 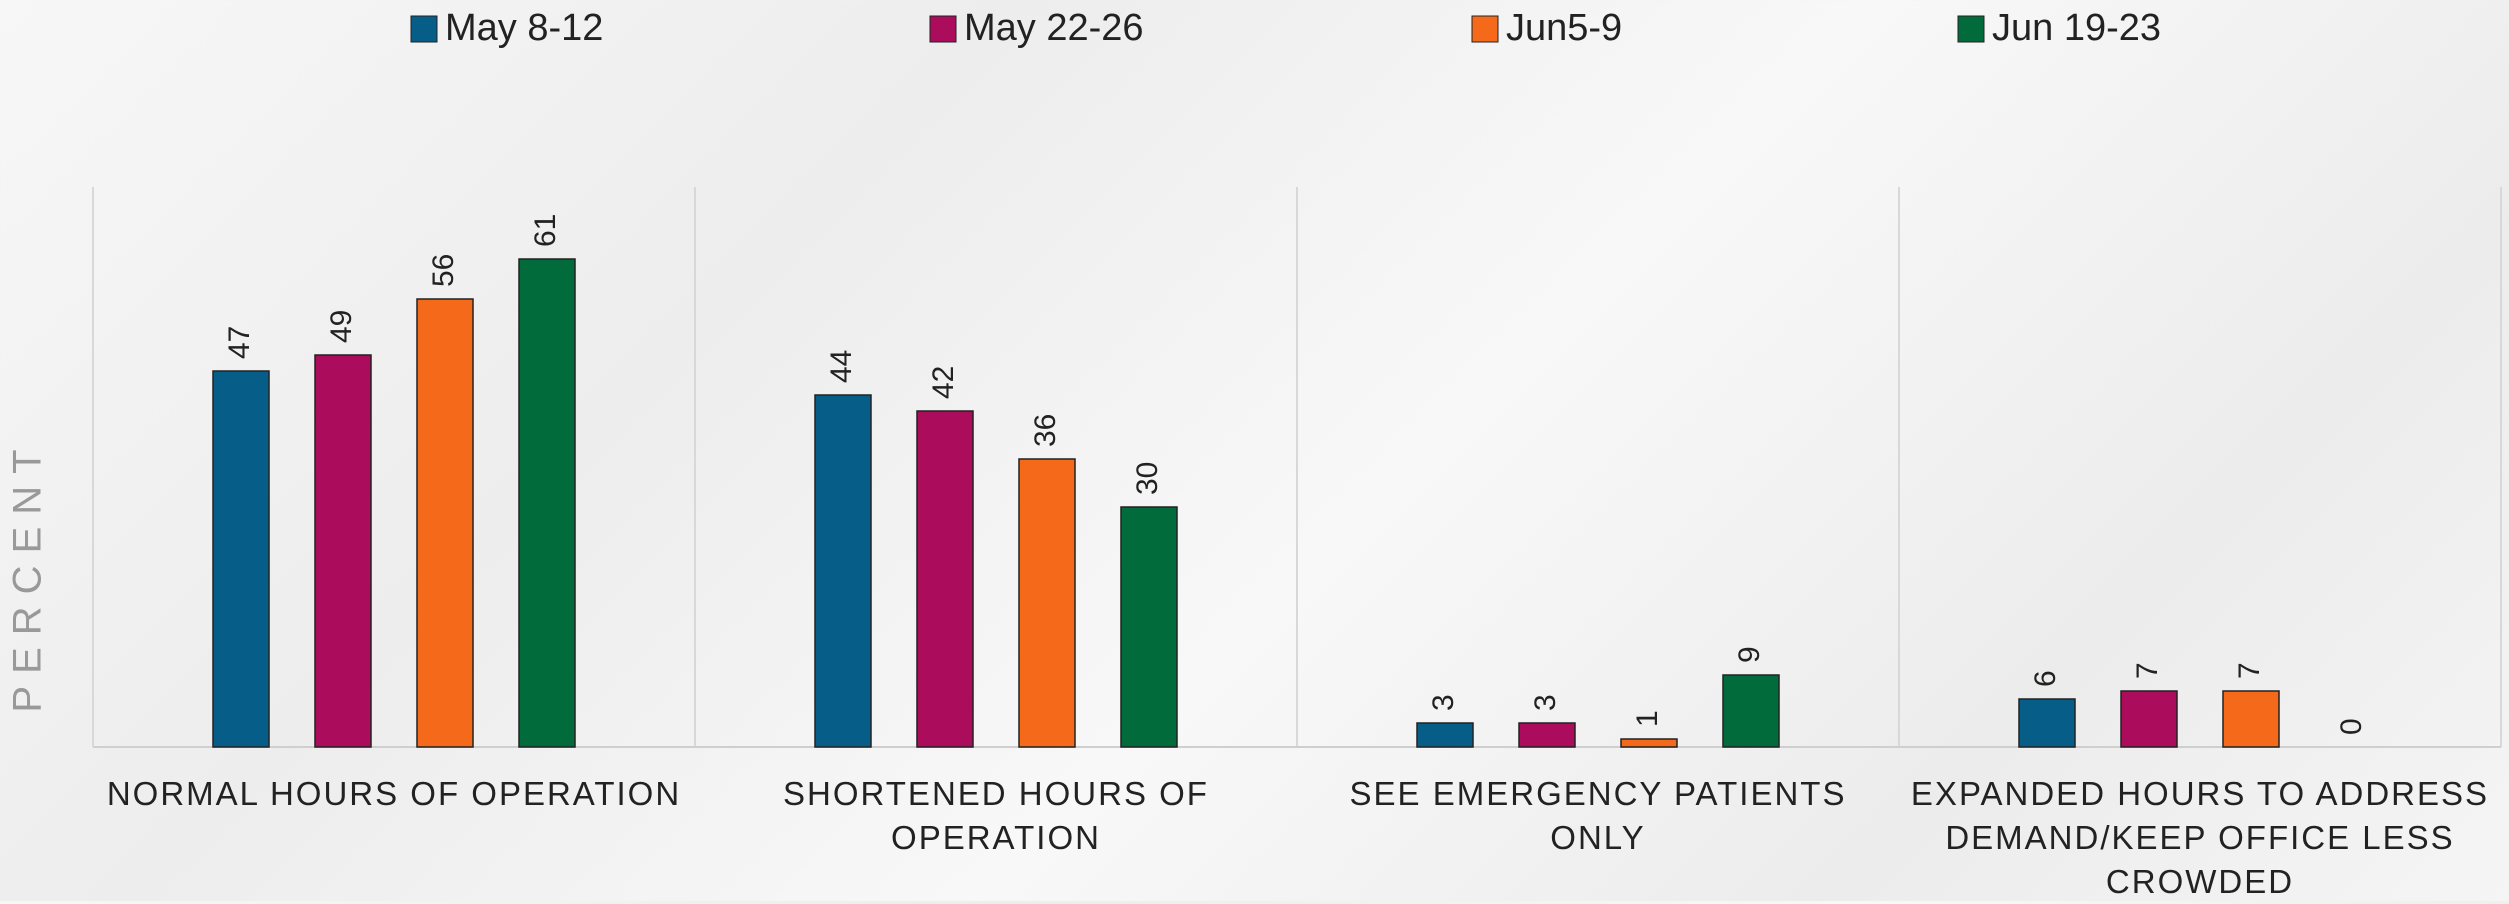 What do you see at coordinates (1564, 28) in the screenshot?
I see `legend-label: Jun5-9` at bounding box center [1564, 28].